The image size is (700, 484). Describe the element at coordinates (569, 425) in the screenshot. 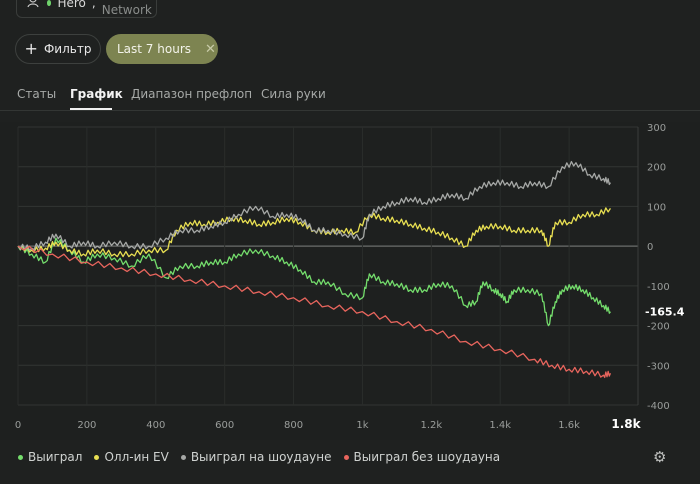

I see `x-tick-label: 1.6k` at that location.